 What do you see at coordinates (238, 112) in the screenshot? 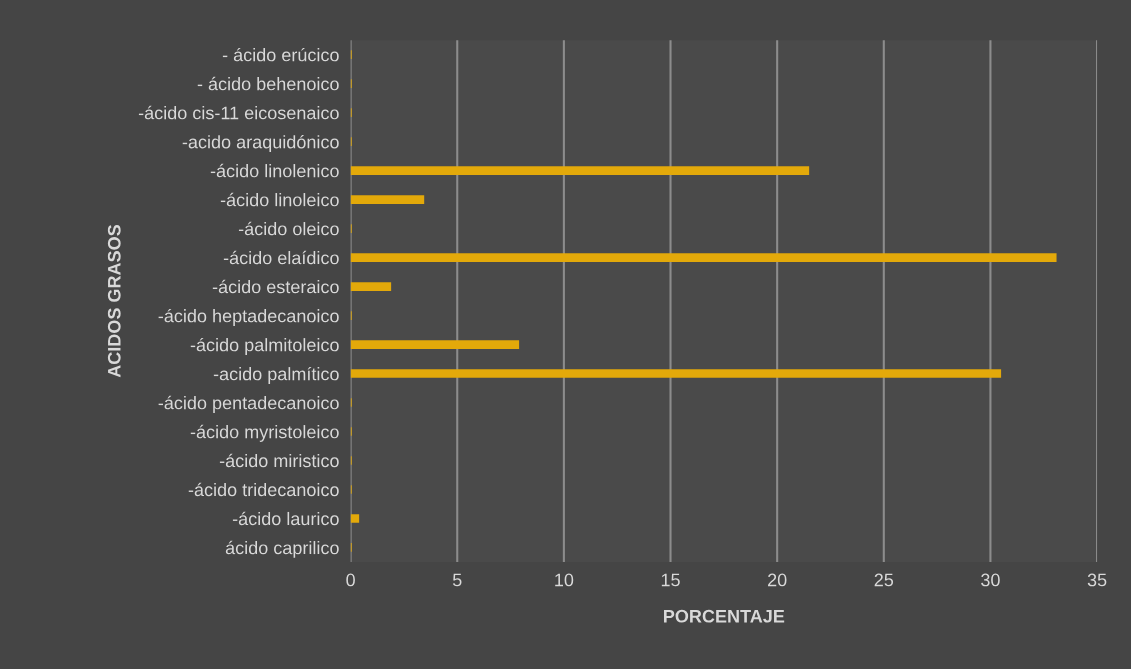
I see `y-tick-label: -ácido cis-11 eicosenaico` at bounding box center [238, 112].